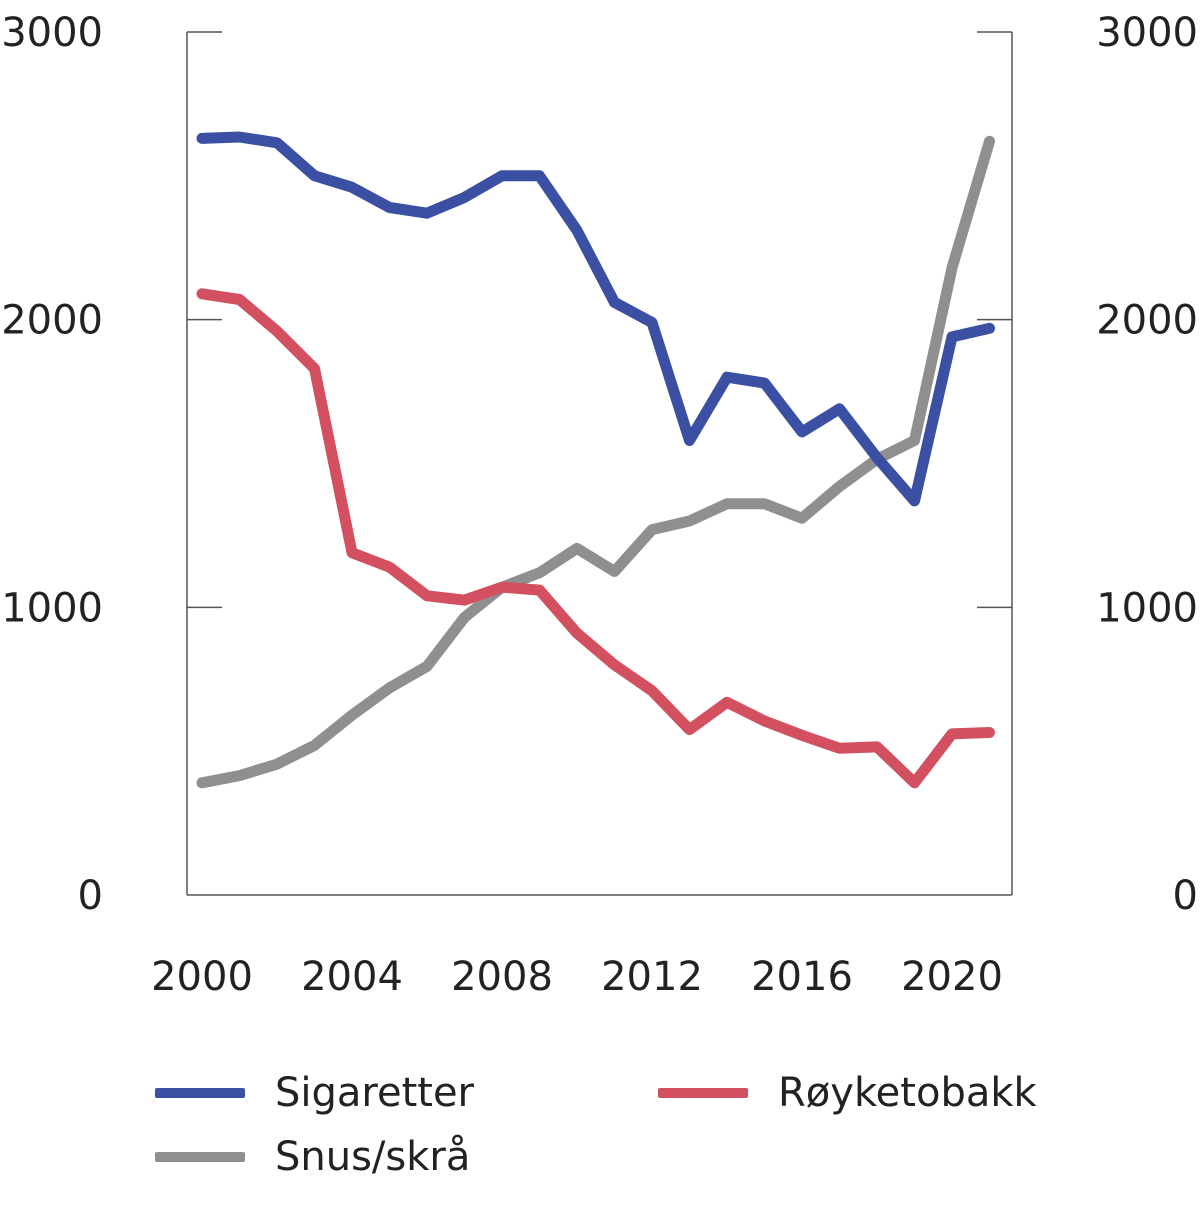 Image resolution: width=1200 pixels, height=1226 pixels. What do you see at coordinates (52, 608) in the screenshot?
I see `y-tick-label-left: 1000` at bounding box center [52, 608].